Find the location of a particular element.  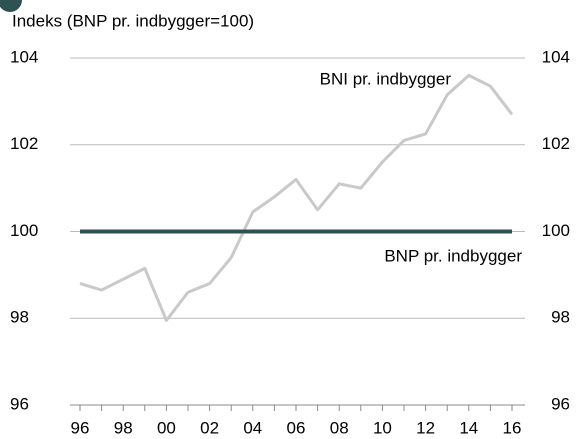

x-tick-label: 10 is located at coordinates (382, 427).